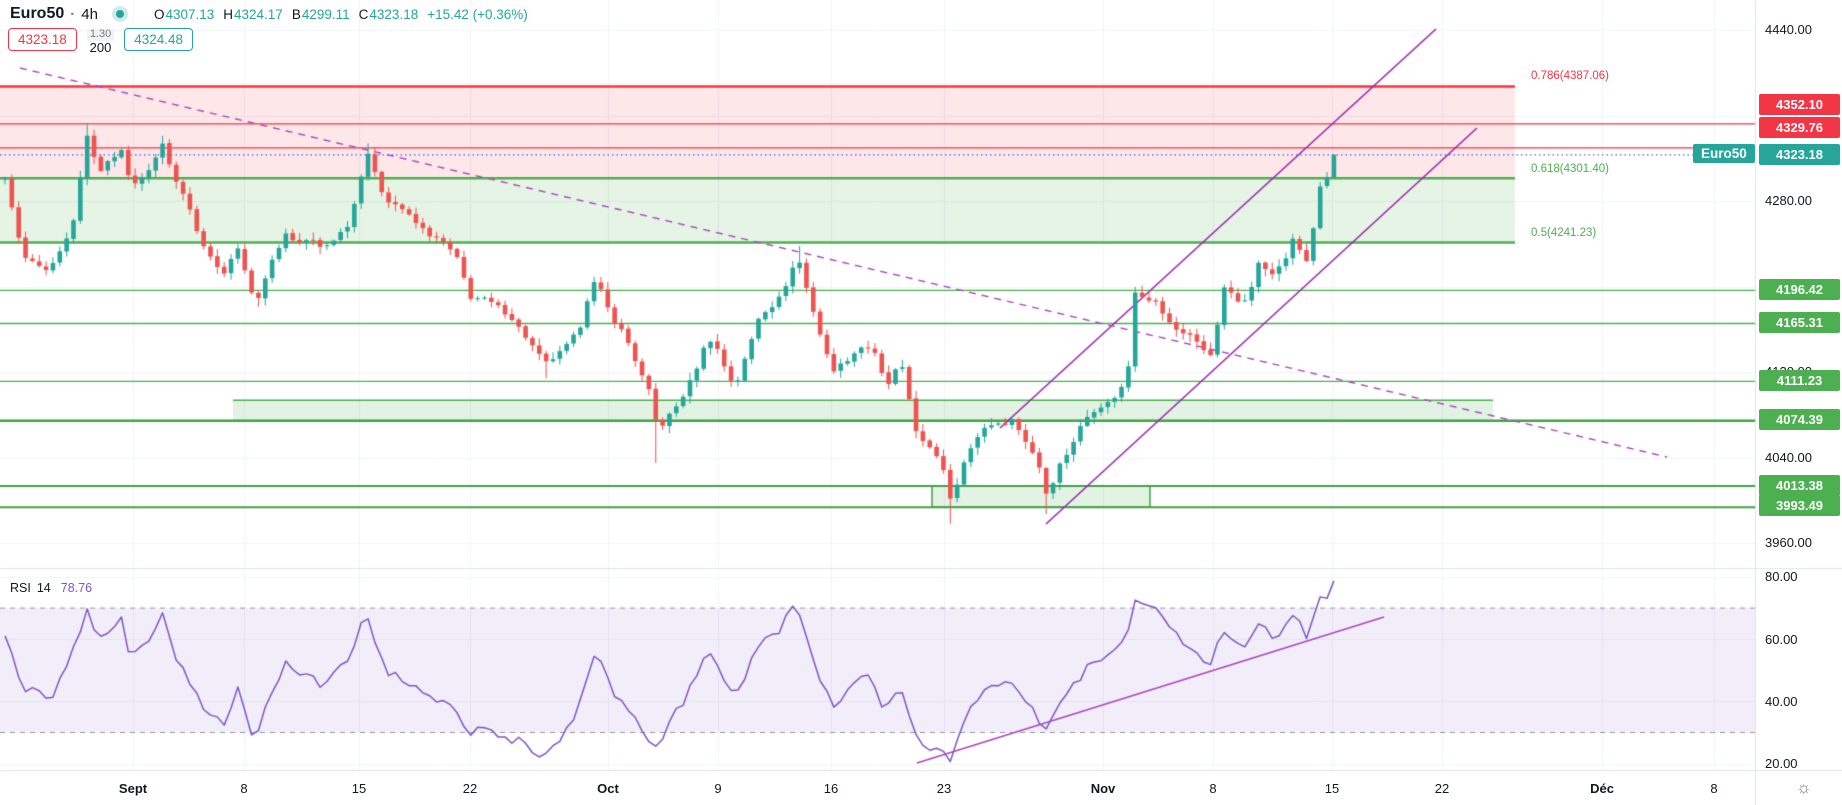 The width and height of the screenshot is (1842, 805). I want to click on price-axis-tick: 4280.00, so click(1788, 200).